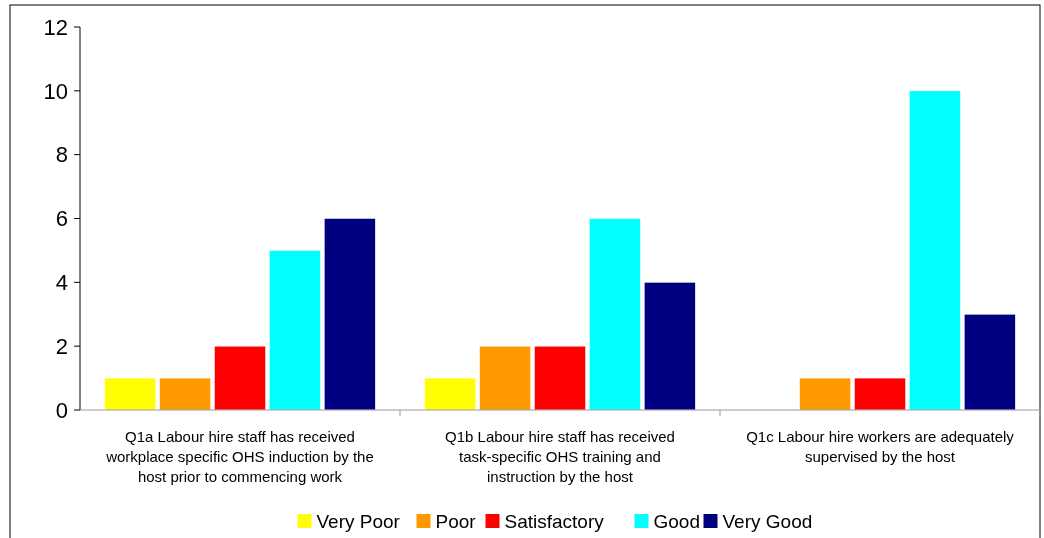  What do you see at coordinates (61, 346) in the screenshot?
I see `y-tick-label: 2` at bounding box center [61, 346].